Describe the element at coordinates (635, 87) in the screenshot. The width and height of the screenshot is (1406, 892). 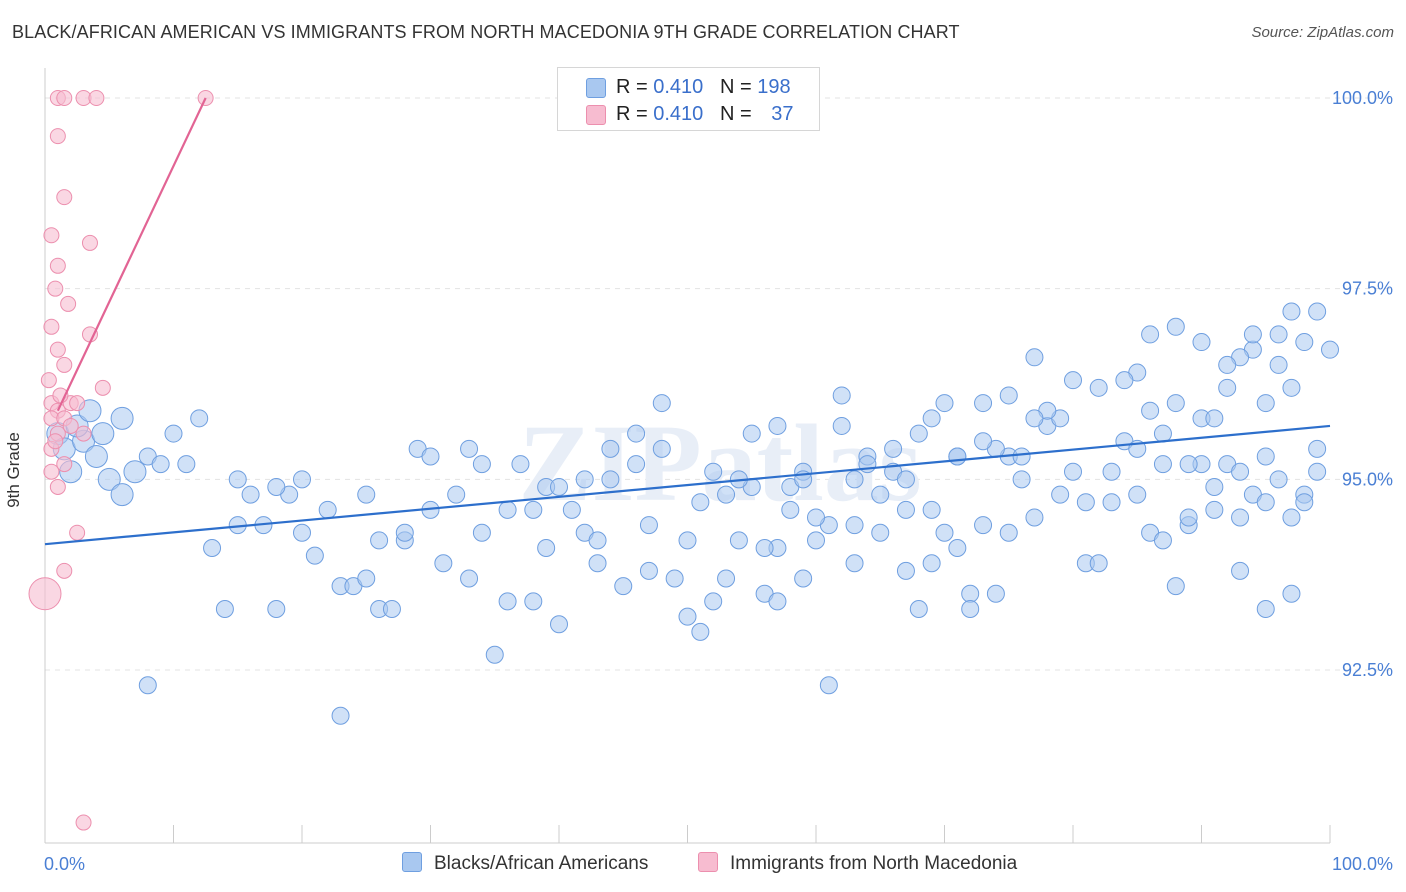
I see `legend-r-label: R =` at that location.